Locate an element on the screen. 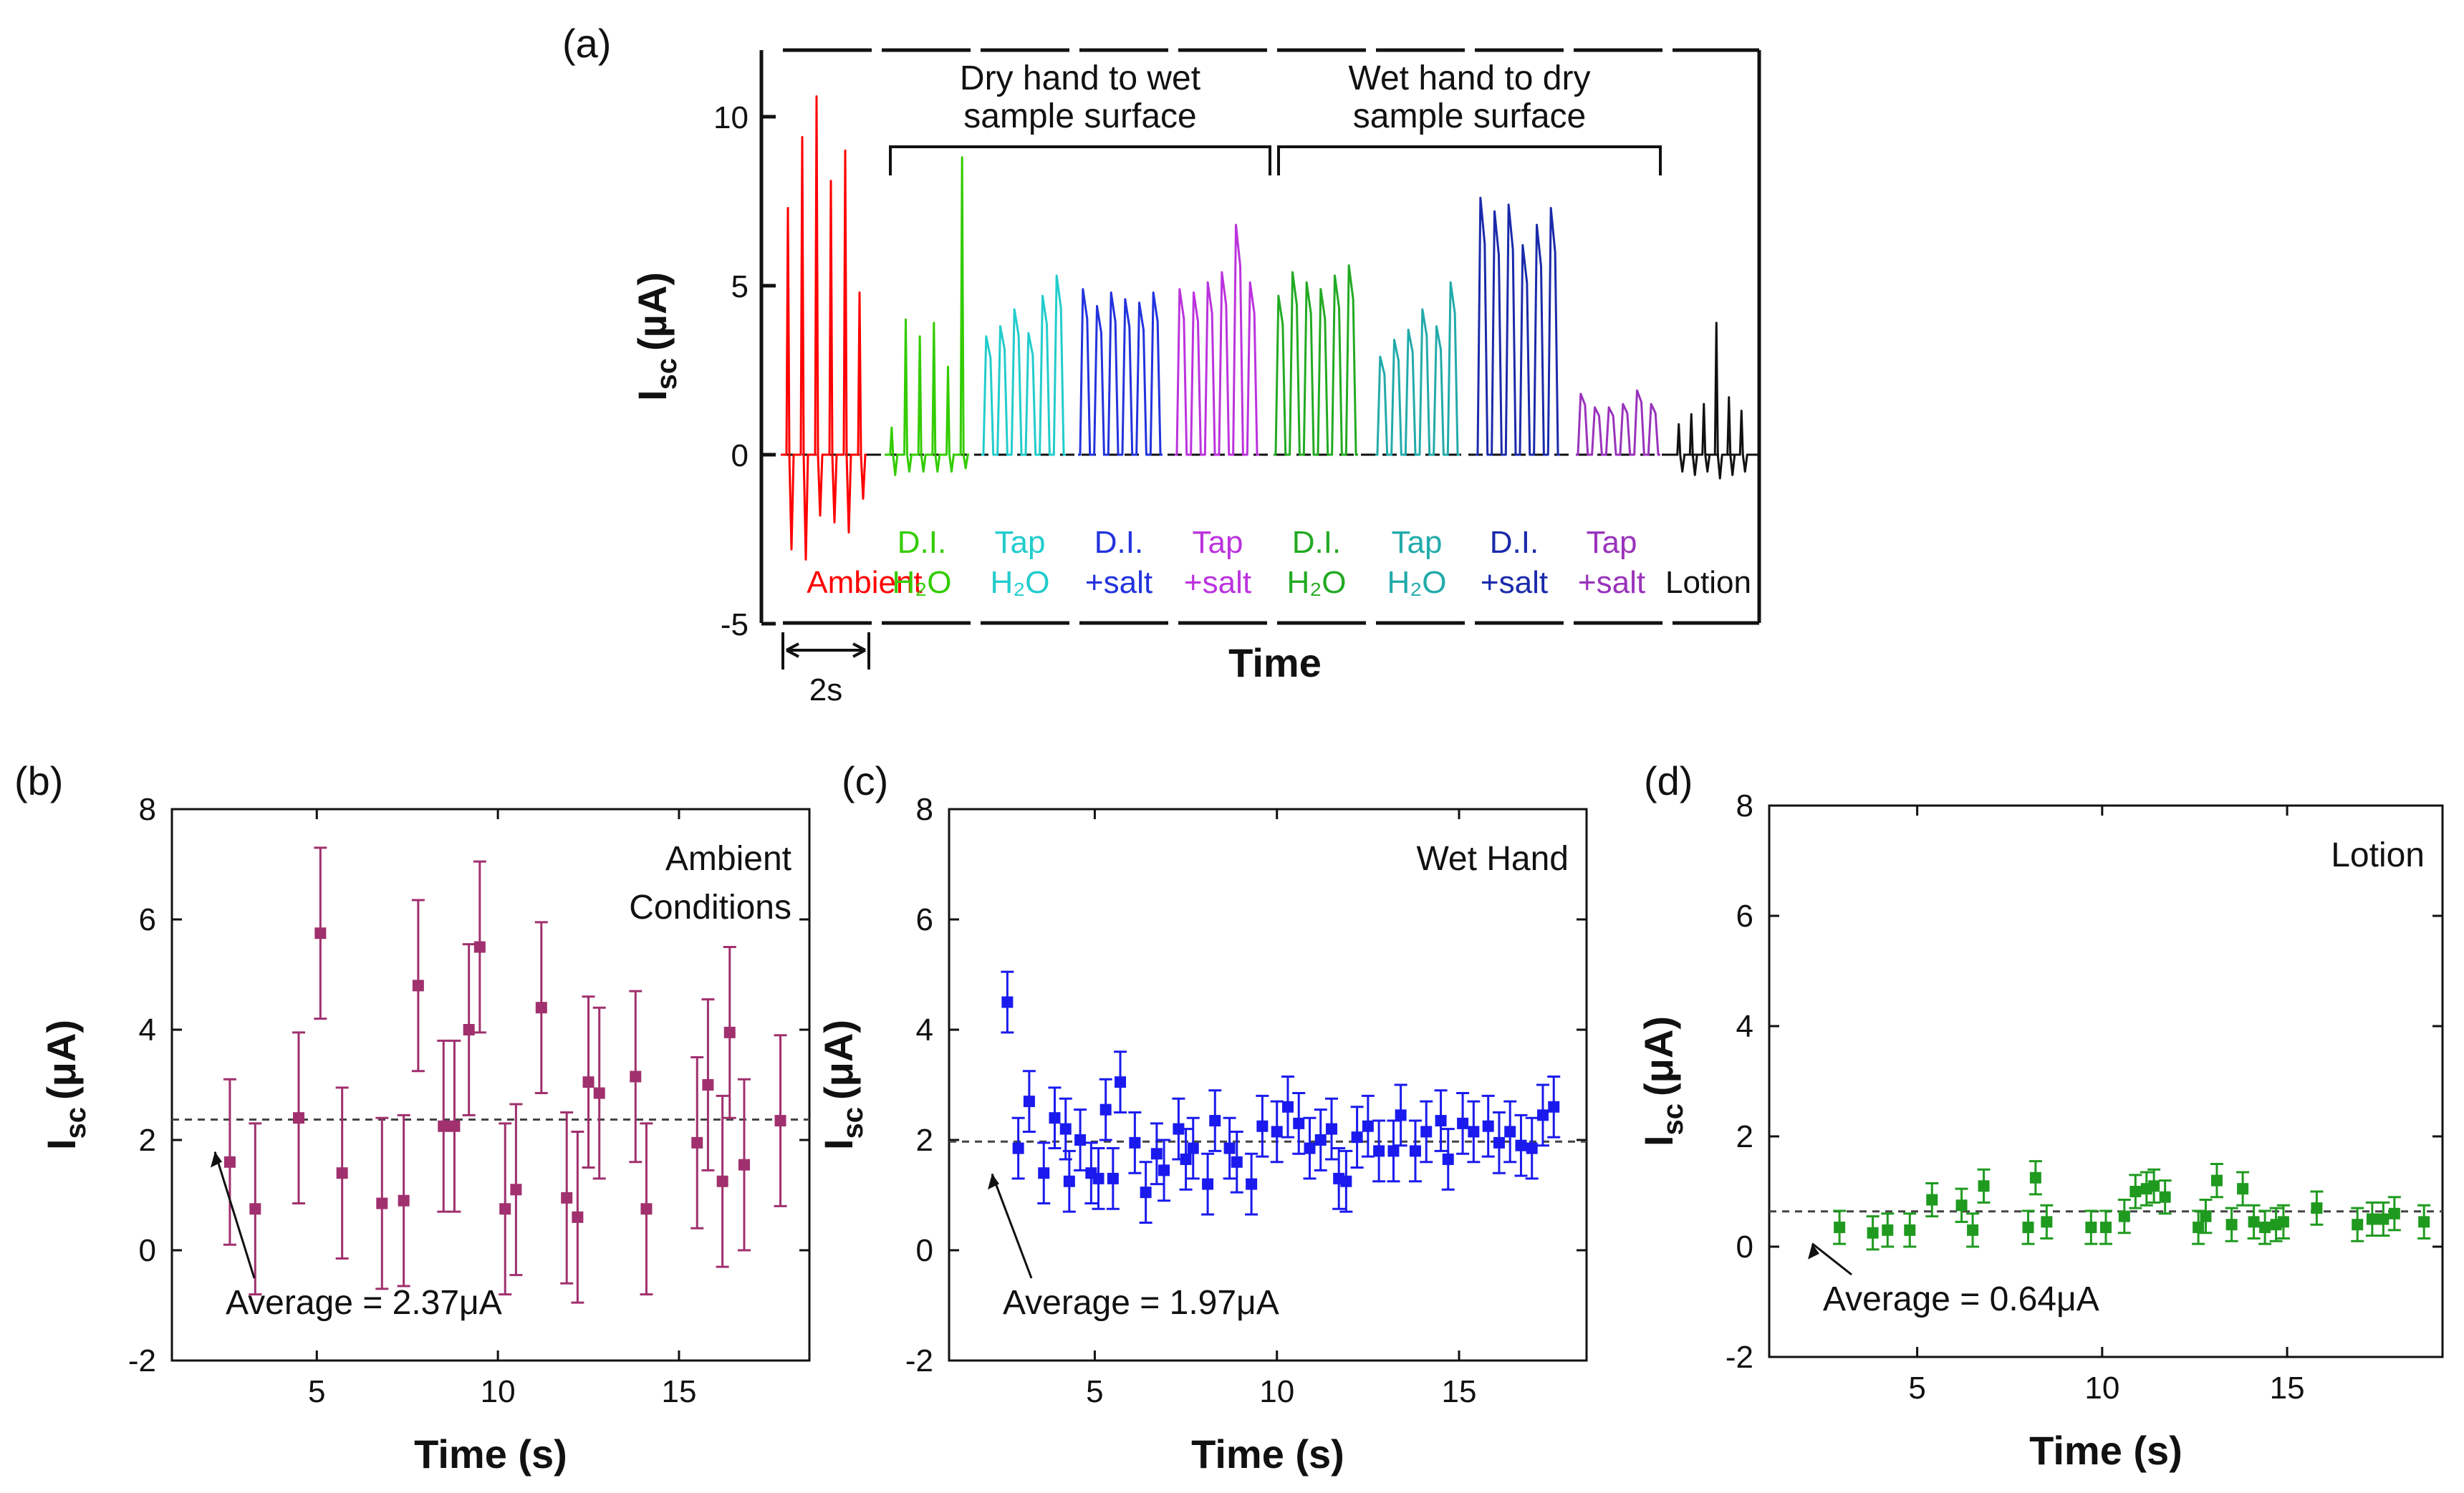  panel-d-frame is located at coordinates (2106, 1081).